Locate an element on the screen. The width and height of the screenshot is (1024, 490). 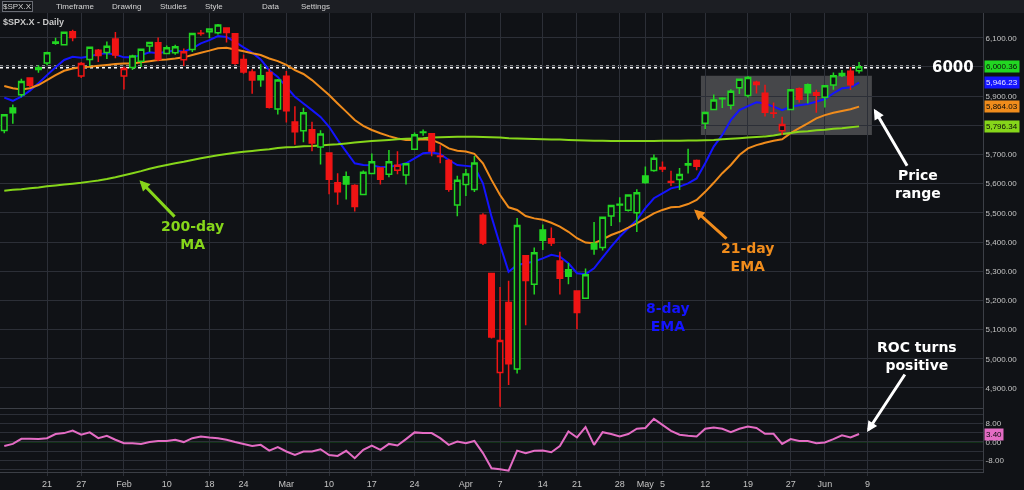
text: 3.40 is located at coordinates (994, 434).